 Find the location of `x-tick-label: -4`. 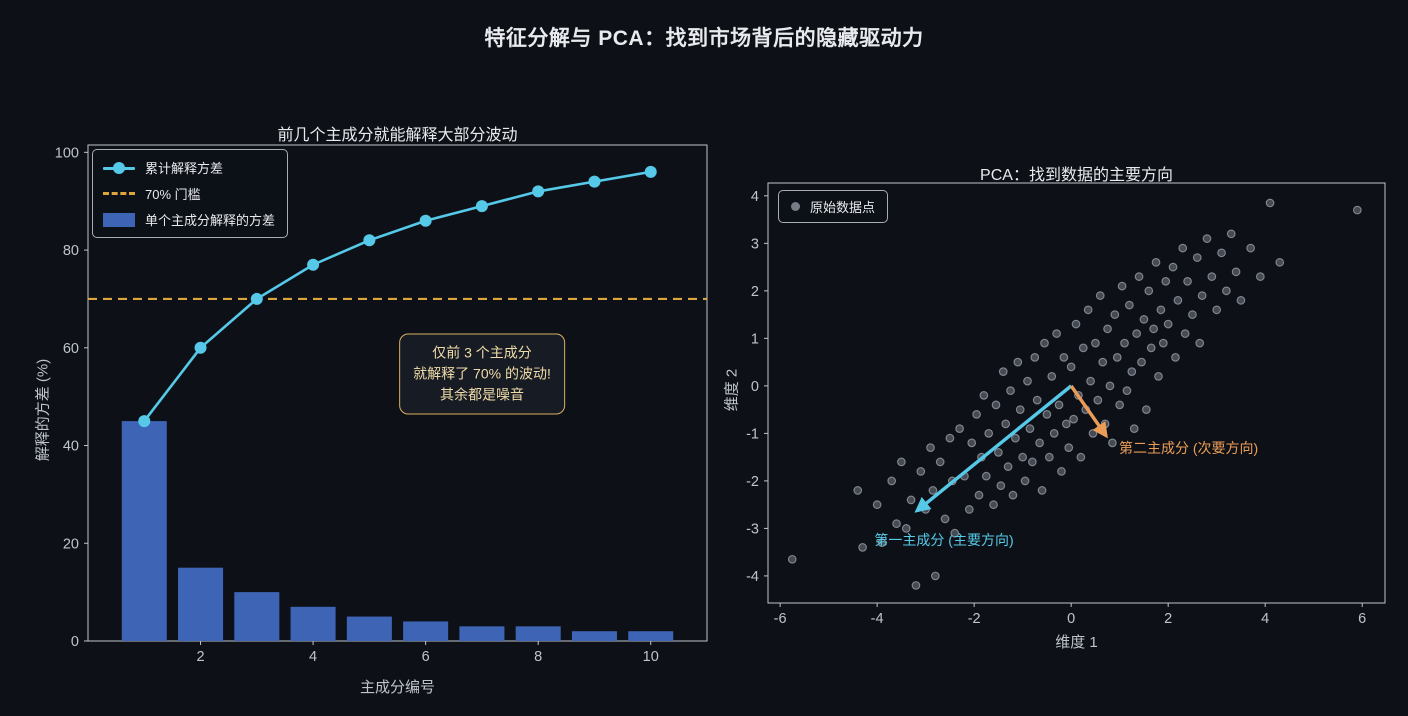

x-tick-label: -4 is located at coordinates (877, 619).